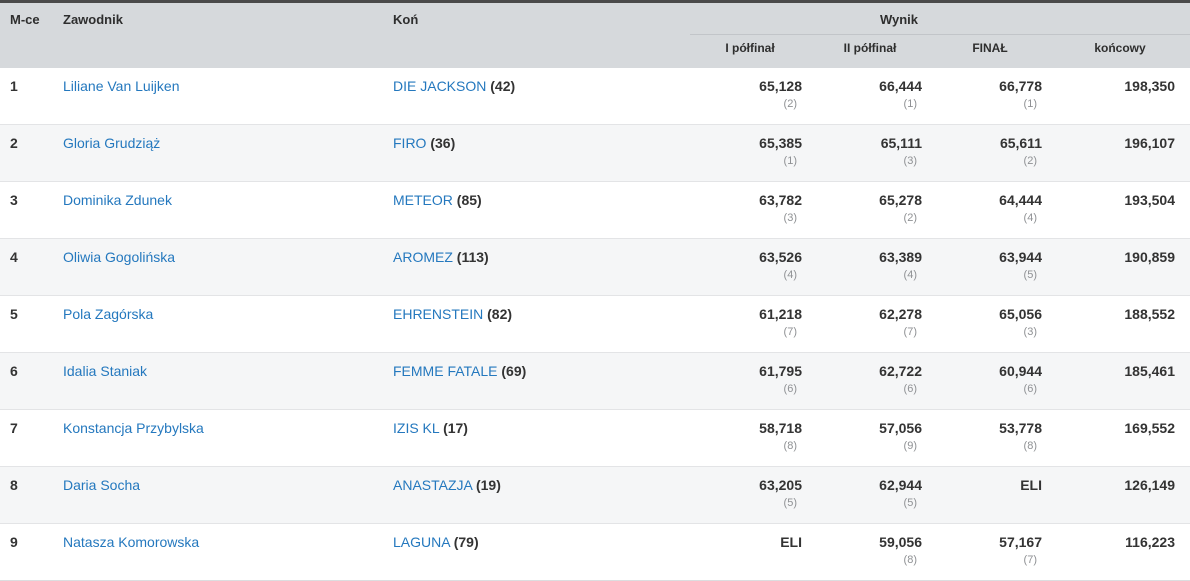 Image resolution: width=1190 pixels, height=581 pixels. I want to click on horse-cell: EHRENSTEIN (82), so click(537, 324).